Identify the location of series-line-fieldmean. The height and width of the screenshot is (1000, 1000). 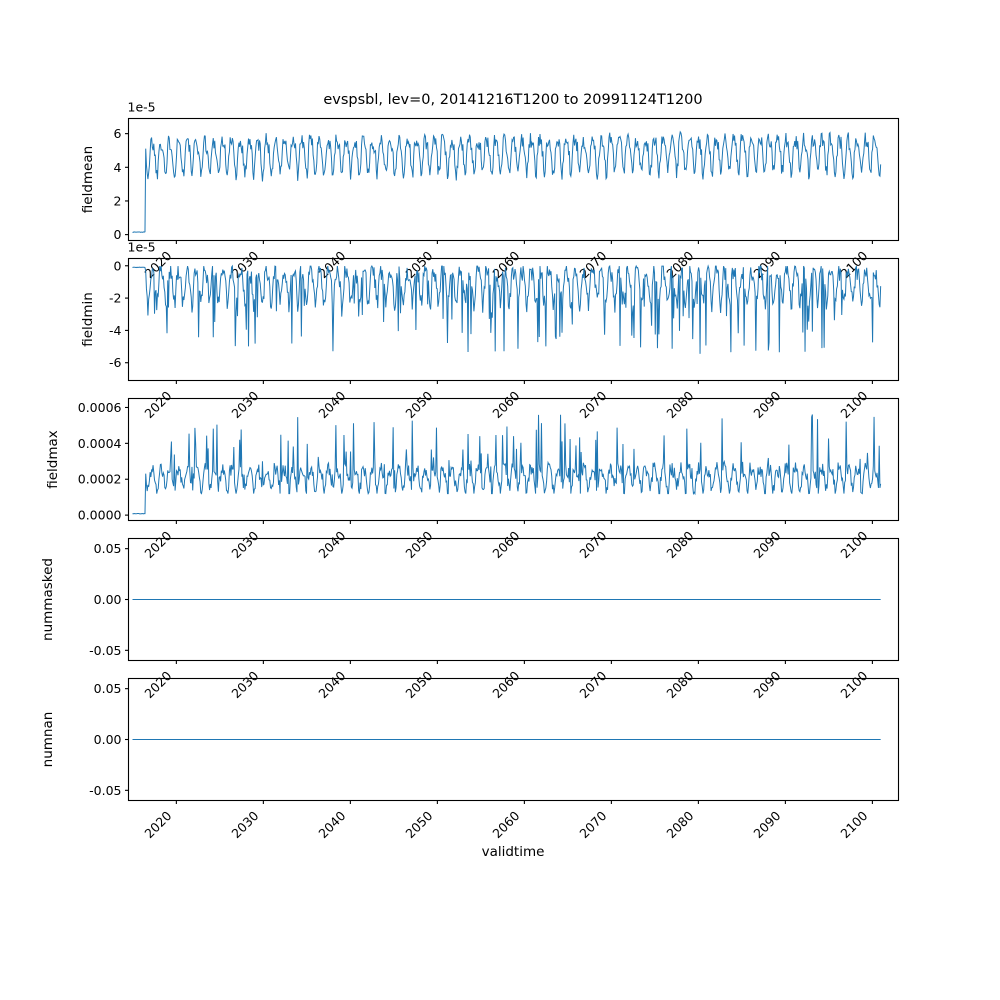
(507, 181).